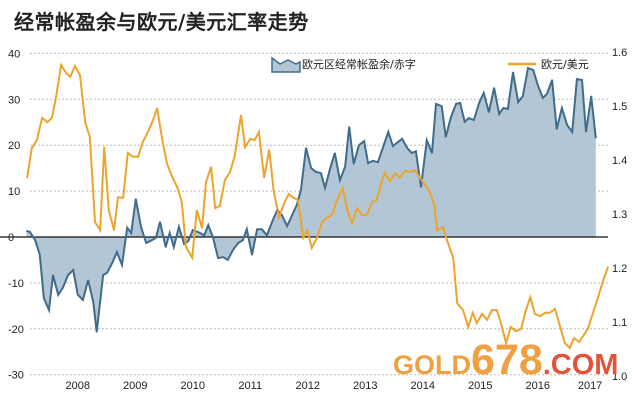 This screenshot has height=400, width=640. I want to click on legend-item-current-account: 欧元区经常帐盈余/赤字, so click(343, 64).